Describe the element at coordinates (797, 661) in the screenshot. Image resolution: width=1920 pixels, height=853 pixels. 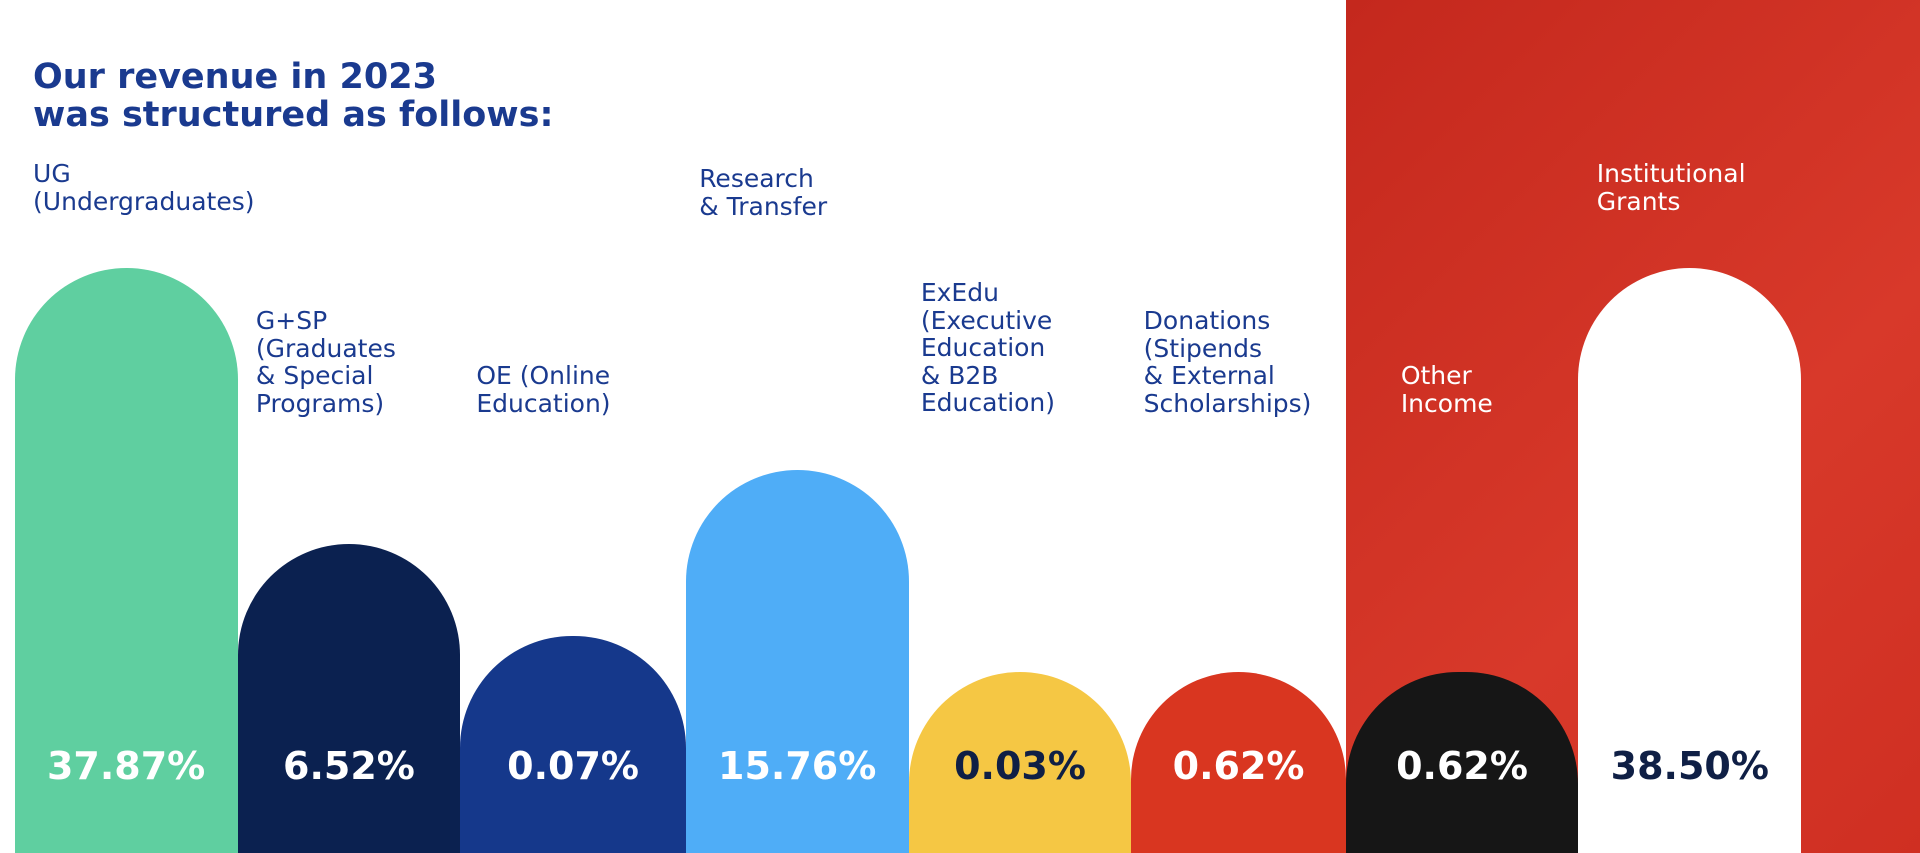
I see `bar: 15.76%` at that location.